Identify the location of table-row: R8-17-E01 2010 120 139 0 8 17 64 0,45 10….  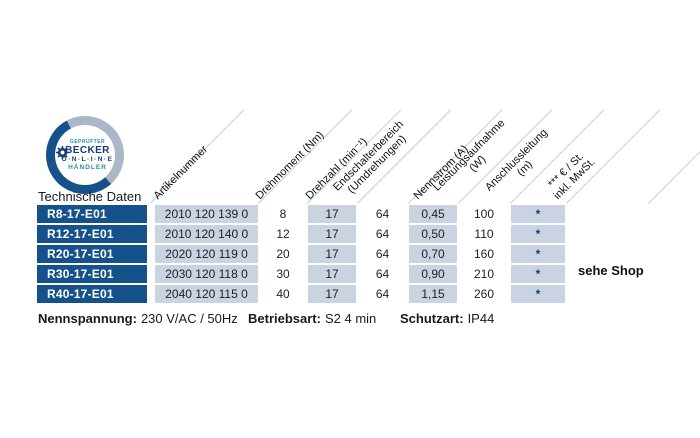
(301, 214).